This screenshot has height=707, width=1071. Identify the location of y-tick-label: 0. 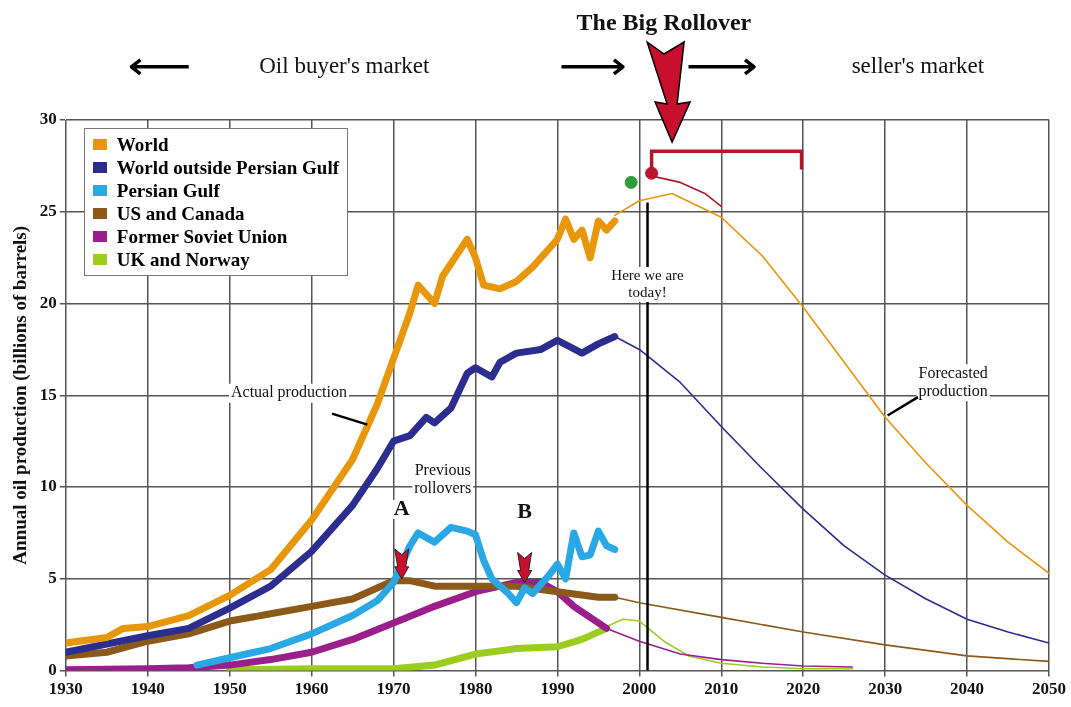
(52, 669).